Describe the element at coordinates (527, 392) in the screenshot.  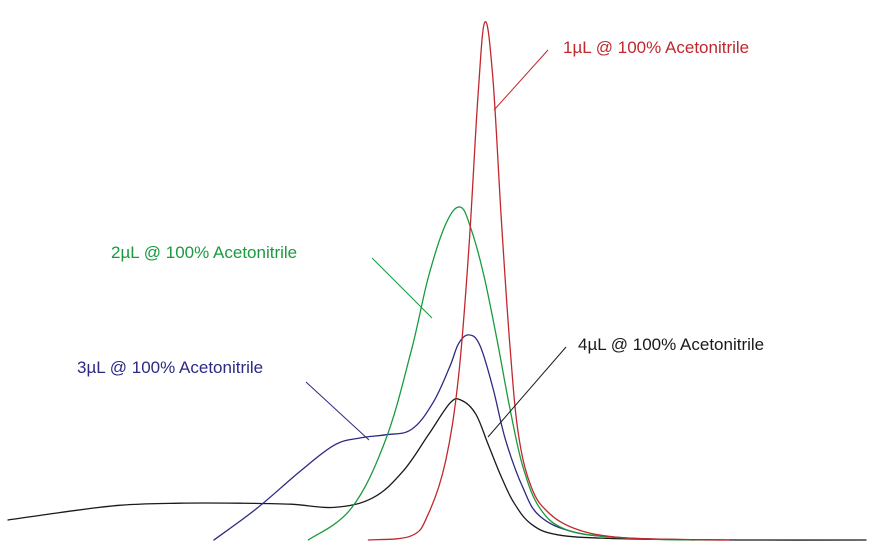
I see `leader-line-4ul` at that location.